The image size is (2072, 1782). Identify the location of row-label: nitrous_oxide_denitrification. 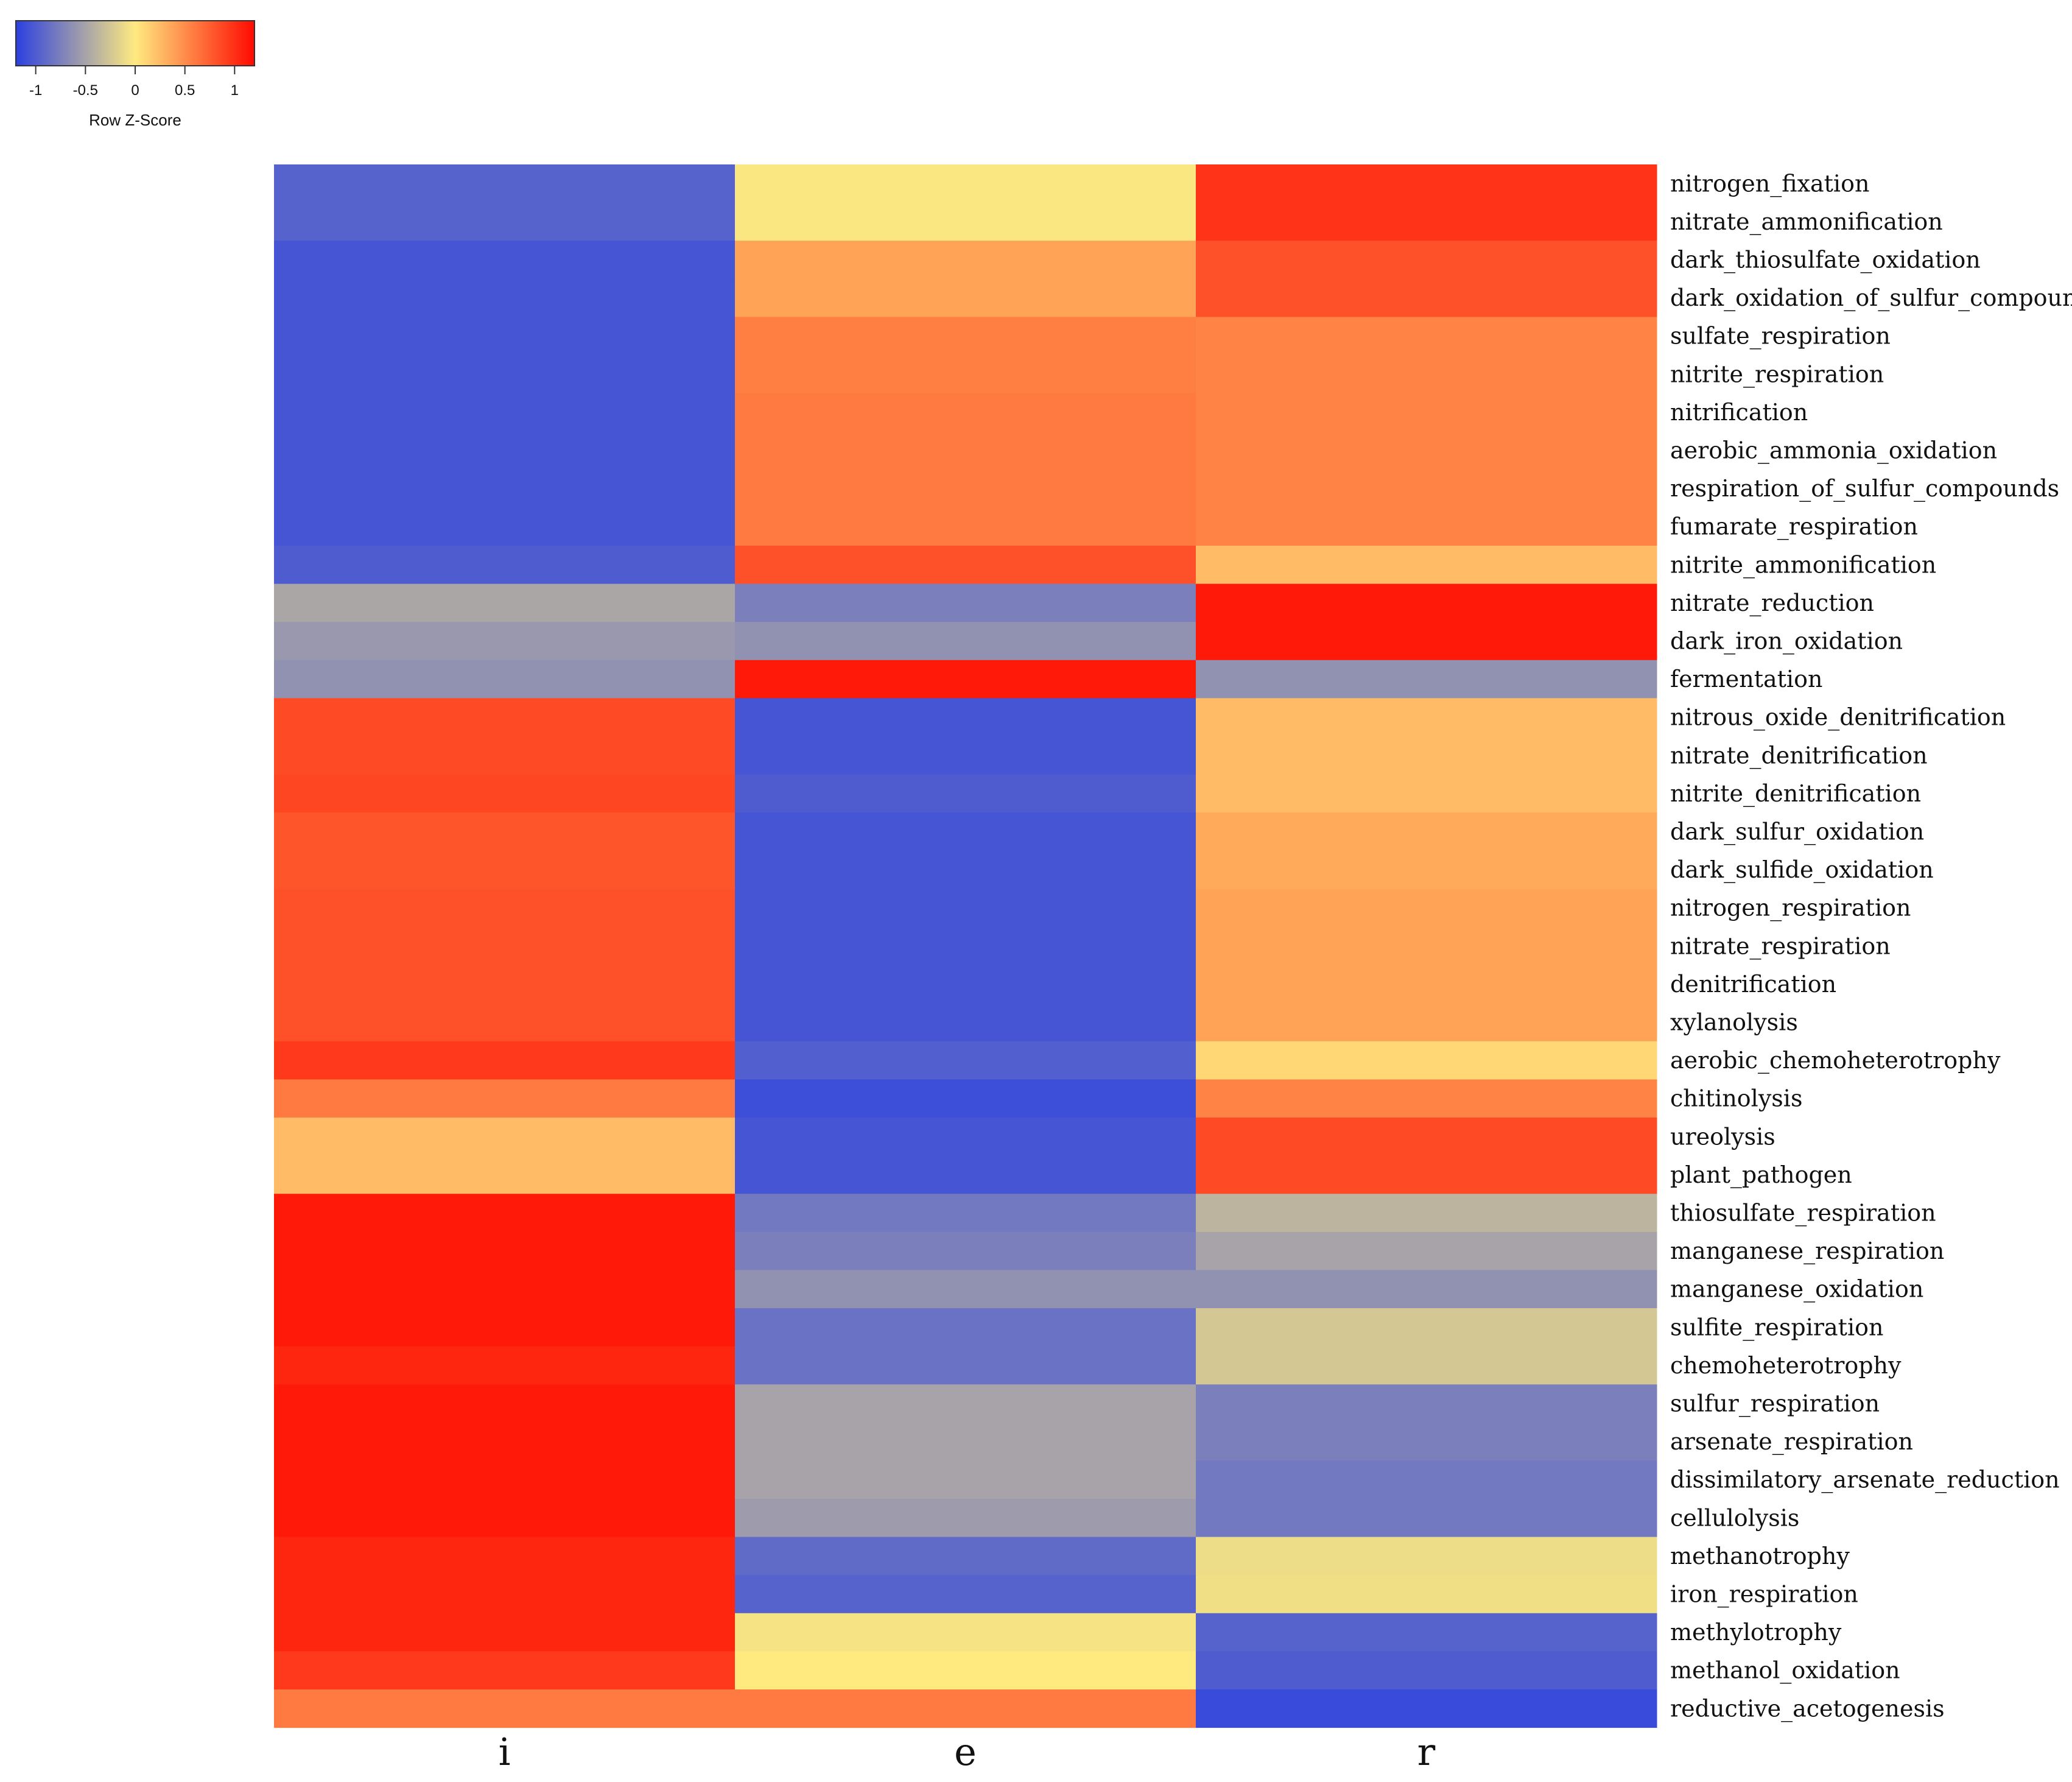
(1838, 717).